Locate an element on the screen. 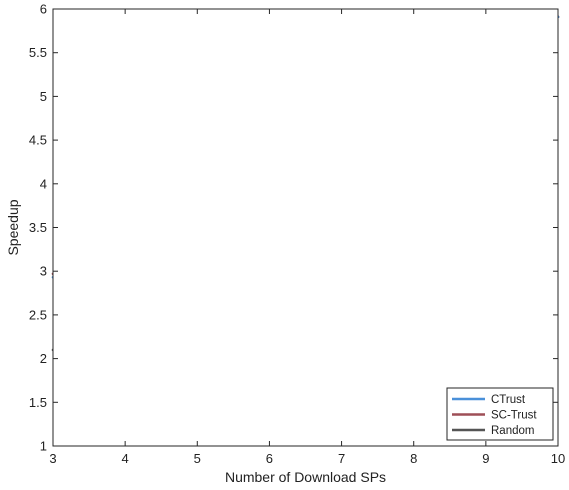 The image size is (569, 490). y-axis-label: Speedup is located at coordinates (13, 227).